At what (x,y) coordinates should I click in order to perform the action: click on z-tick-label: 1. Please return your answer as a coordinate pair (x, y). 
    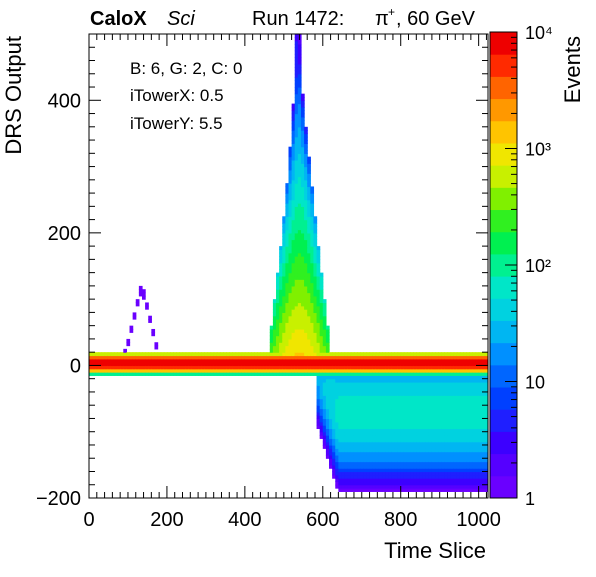
    Looking at the image, I should click on (530, 499).